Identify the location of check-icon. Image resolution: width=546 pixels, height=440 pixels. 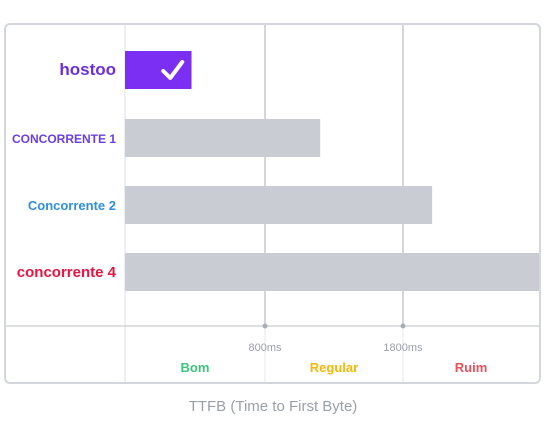
(173, 70).